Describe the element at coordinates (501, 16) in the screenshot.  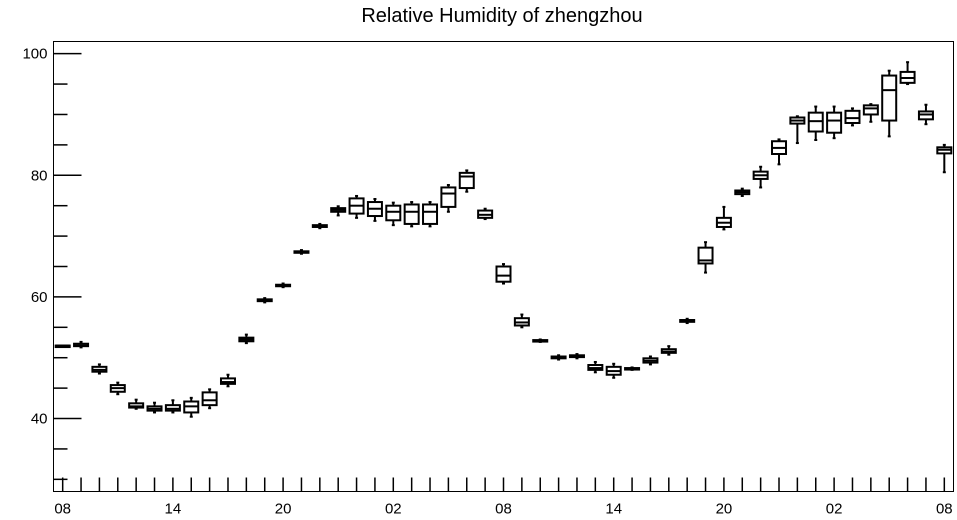
I see `chart-title: Relative Humidity of zhengzhou` at that location.